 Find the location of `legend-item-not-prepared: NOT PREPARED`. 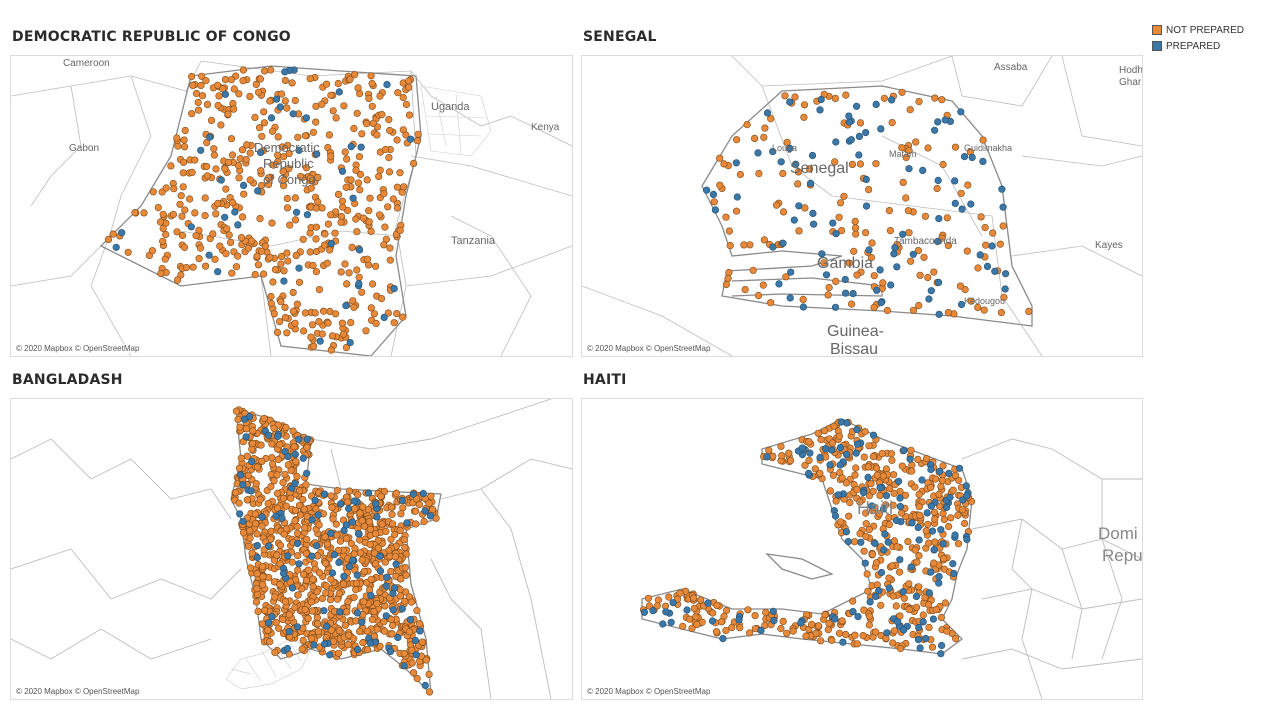

legend-item-not-prepared: NOT PREPARED is located at coordinates (1198, 30).